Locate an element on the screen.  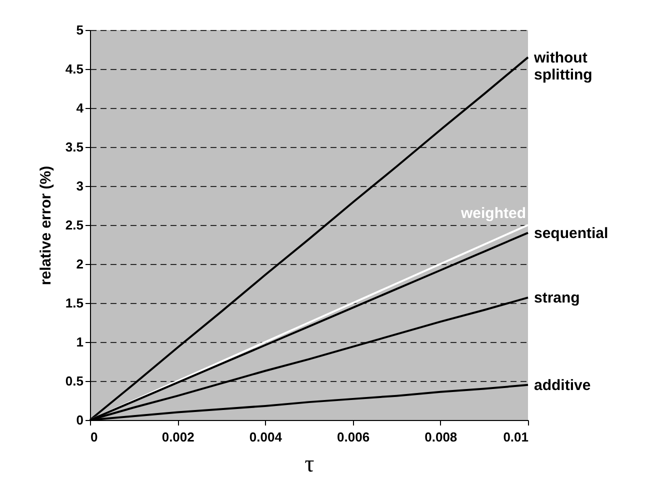
y-tick-label: 0 is located at coordinates (80, 420).